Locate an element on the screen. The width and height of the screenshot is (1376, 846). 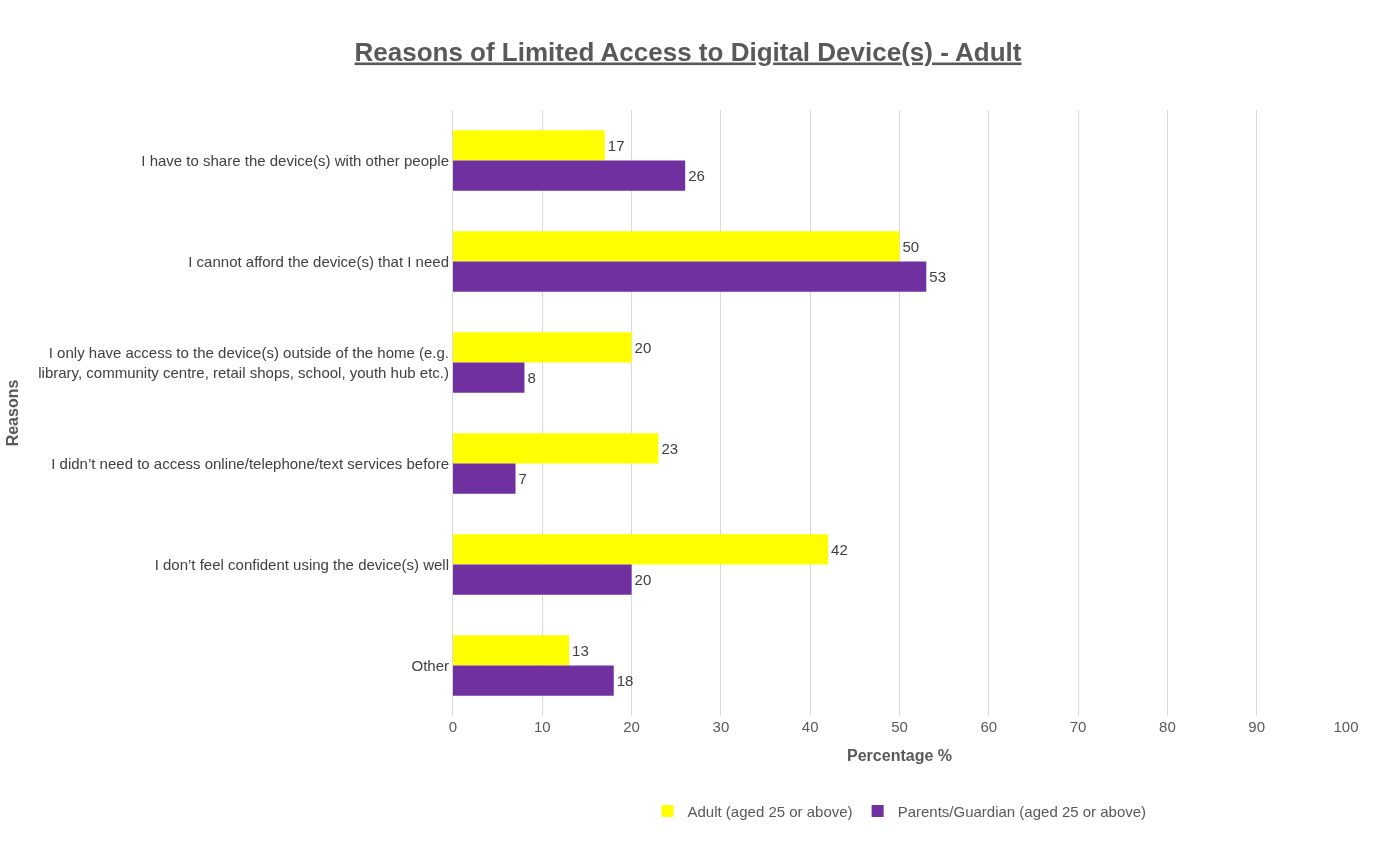
x-tick-label: 10 is located at coordinates (542, 726).